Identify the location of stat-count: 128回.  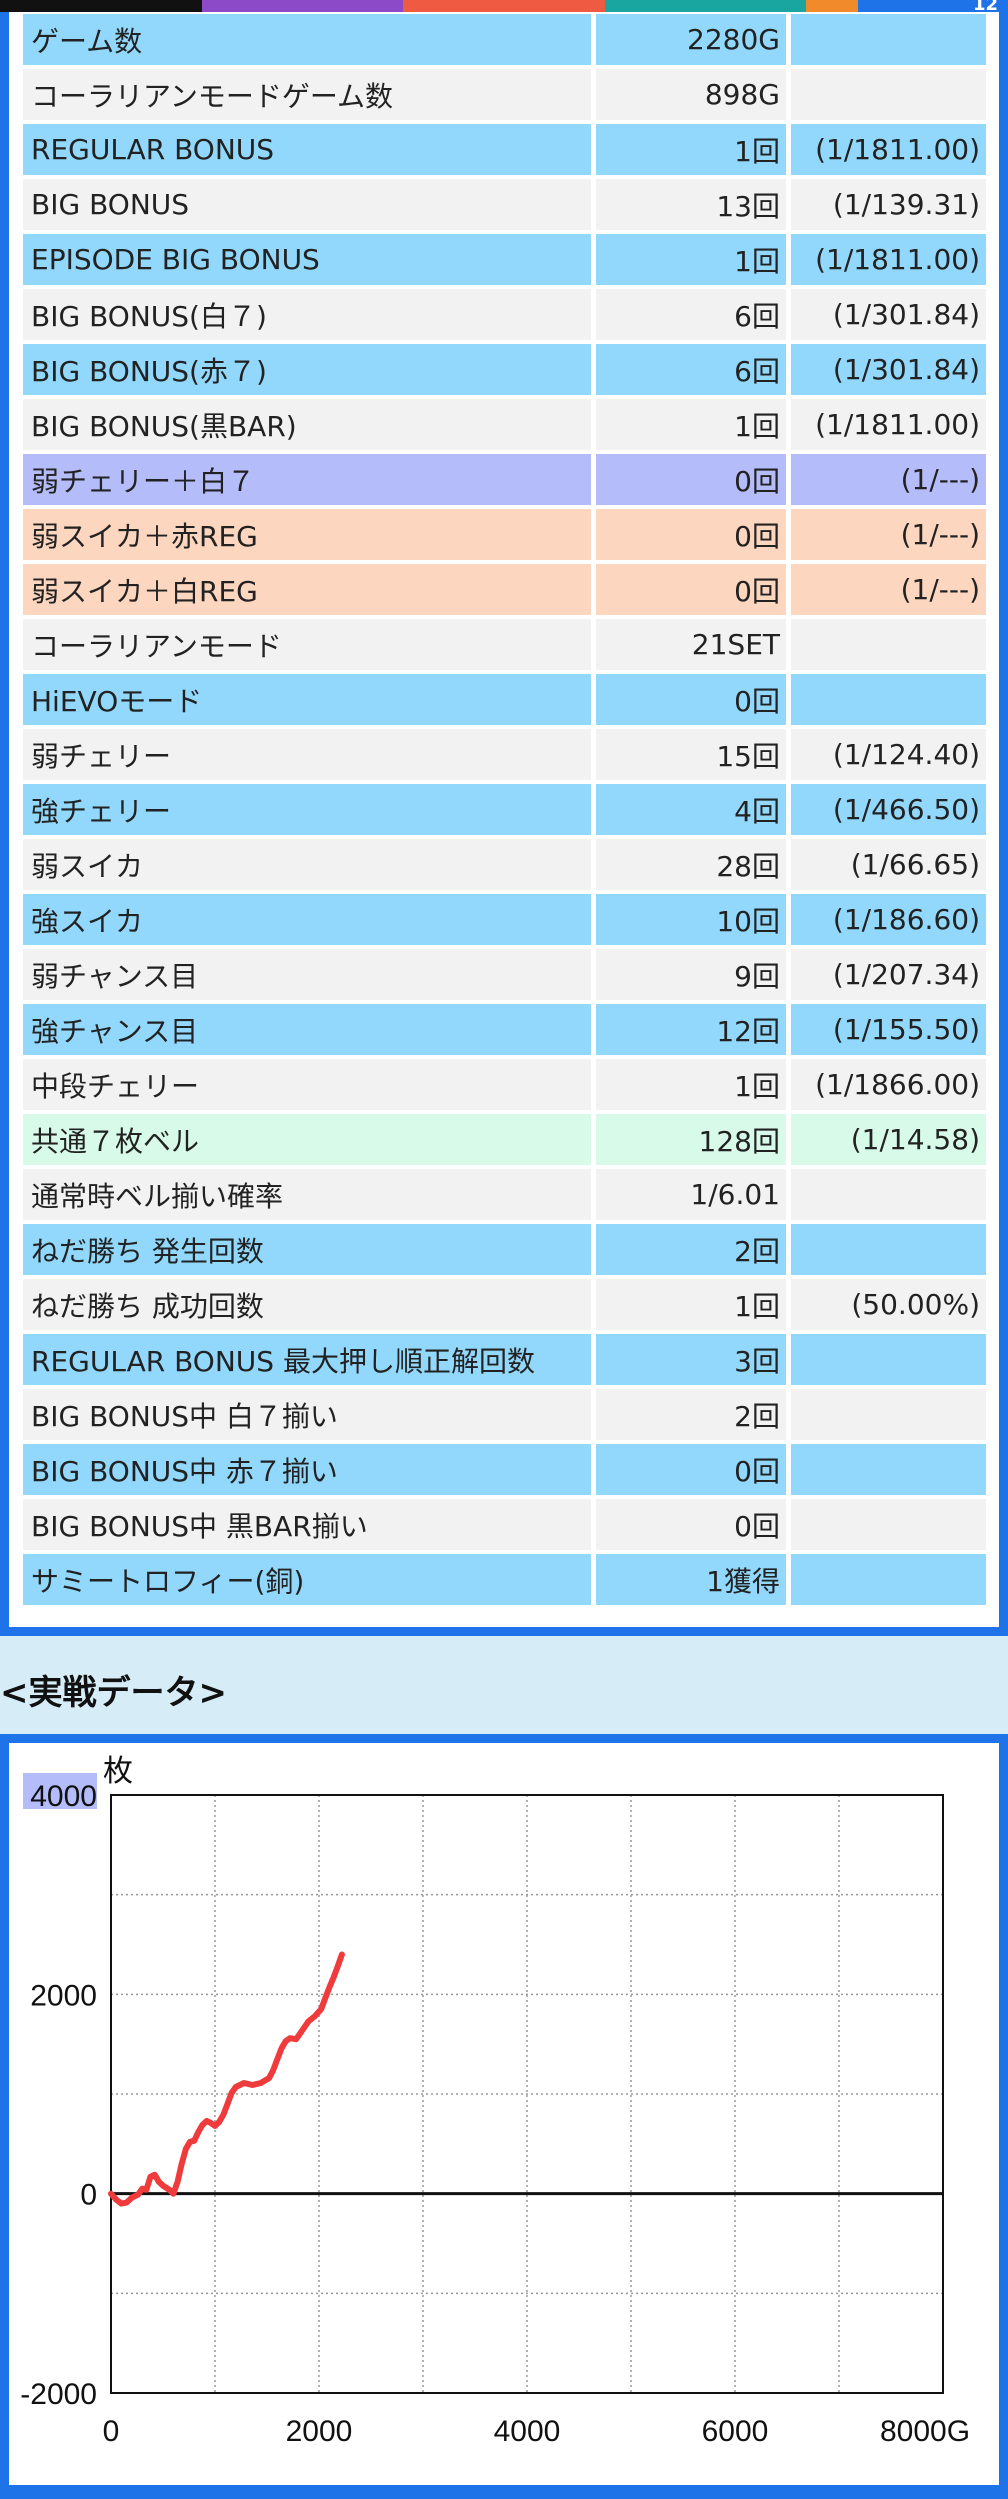
(693, 1139).